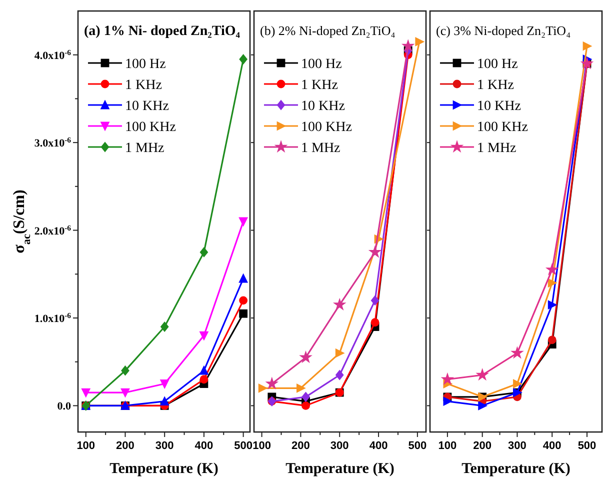 This screenshot has width=605, height=483. What do you see at coordinates (162, 31) in the screenshot?
I see `text: (a) 1% Ni- doped Zn₂TiO₄` at bounding box center [162, 31].